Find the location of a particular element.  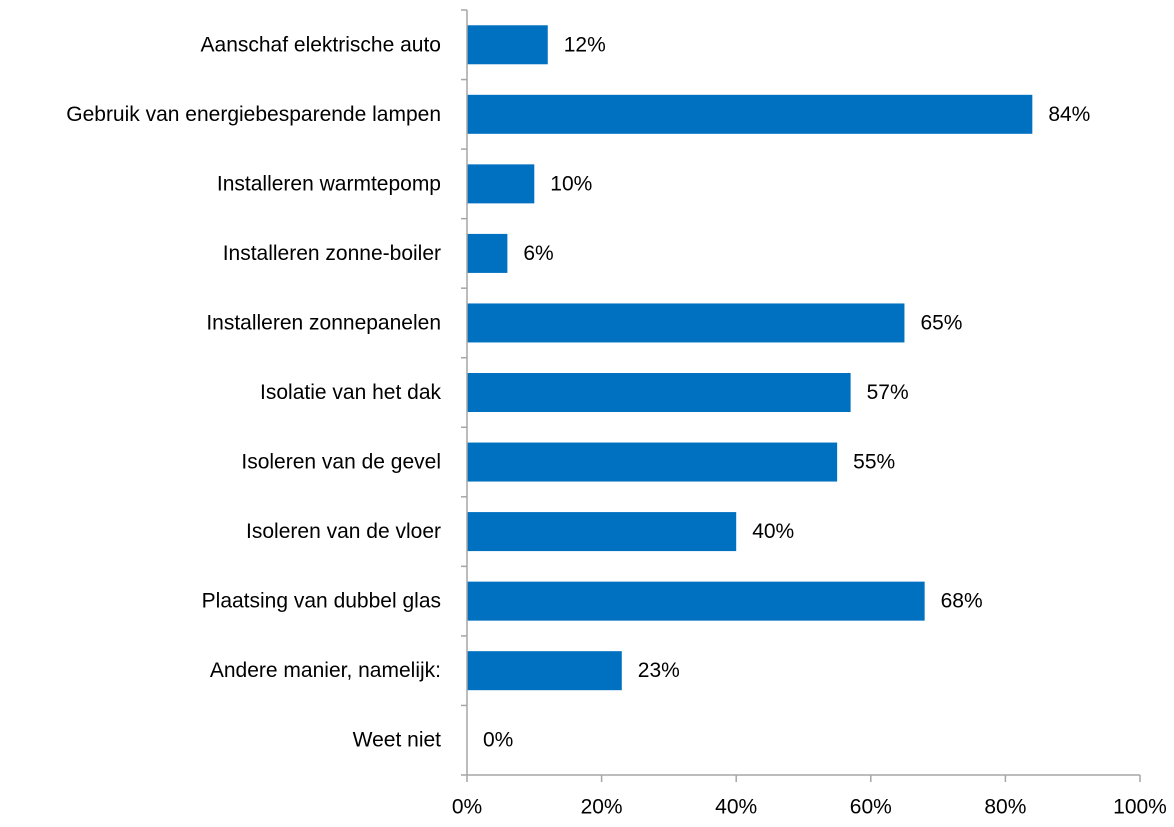

x-tick-label: 100% is located at coordinates (1140, 807).